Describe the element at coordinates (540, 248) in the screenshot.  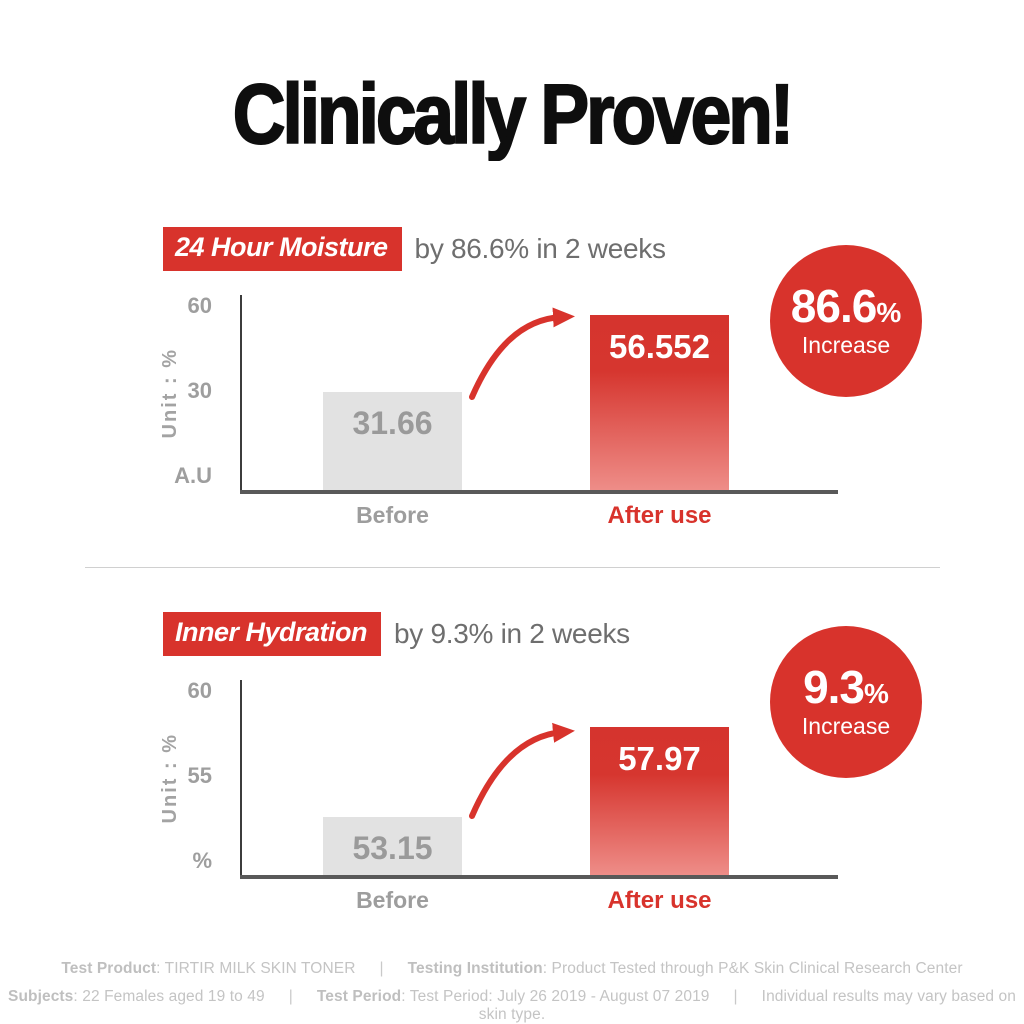
I see `chart-subtitle: by 86.6% in 2 weeks` at that location.